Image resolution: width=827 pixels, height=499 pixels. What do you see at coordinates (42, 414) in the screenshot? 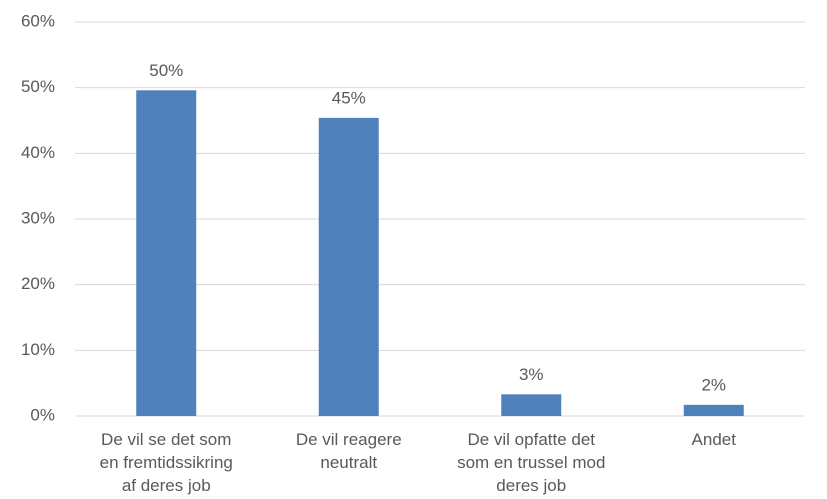
I see `y-tick-label: 0%` at bounding box center [42, 414].